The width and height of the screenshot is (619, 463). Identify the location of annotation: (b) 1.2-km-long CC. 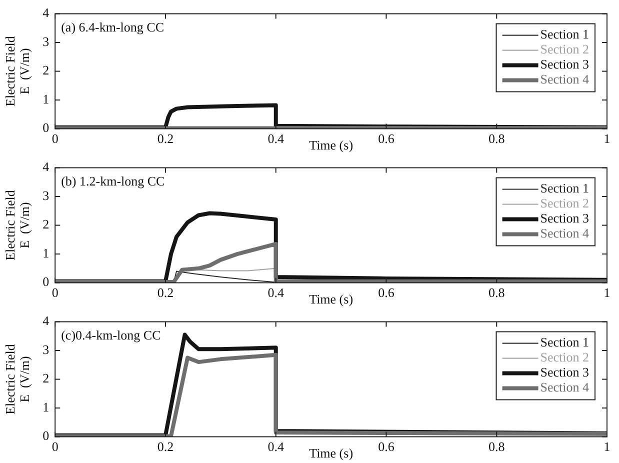
(113, 181).